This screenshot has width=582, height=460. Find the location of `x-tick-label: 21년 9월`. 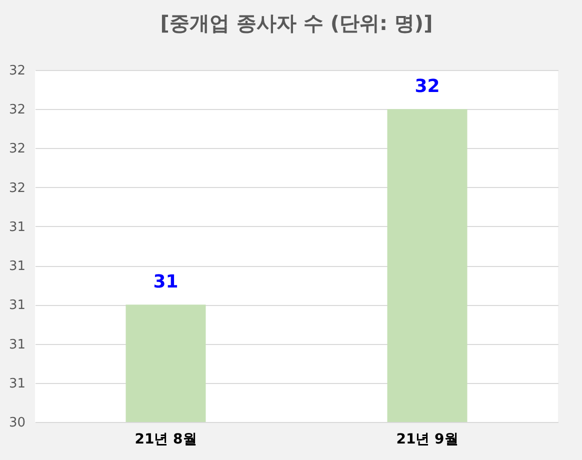

x-tick-label: 21년 9월 is located at coordinates (427, 440).